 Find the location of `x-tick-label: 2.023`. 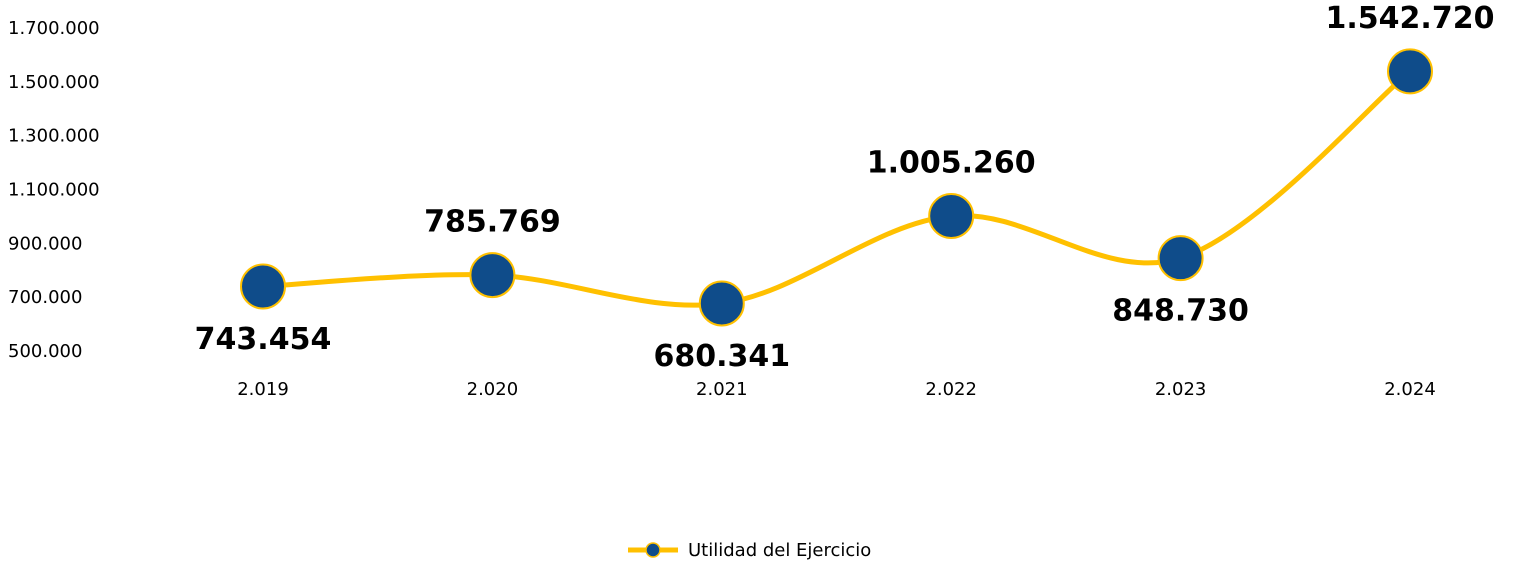

x-tick-label: 2.023 is located at coordinates (1181, 389).